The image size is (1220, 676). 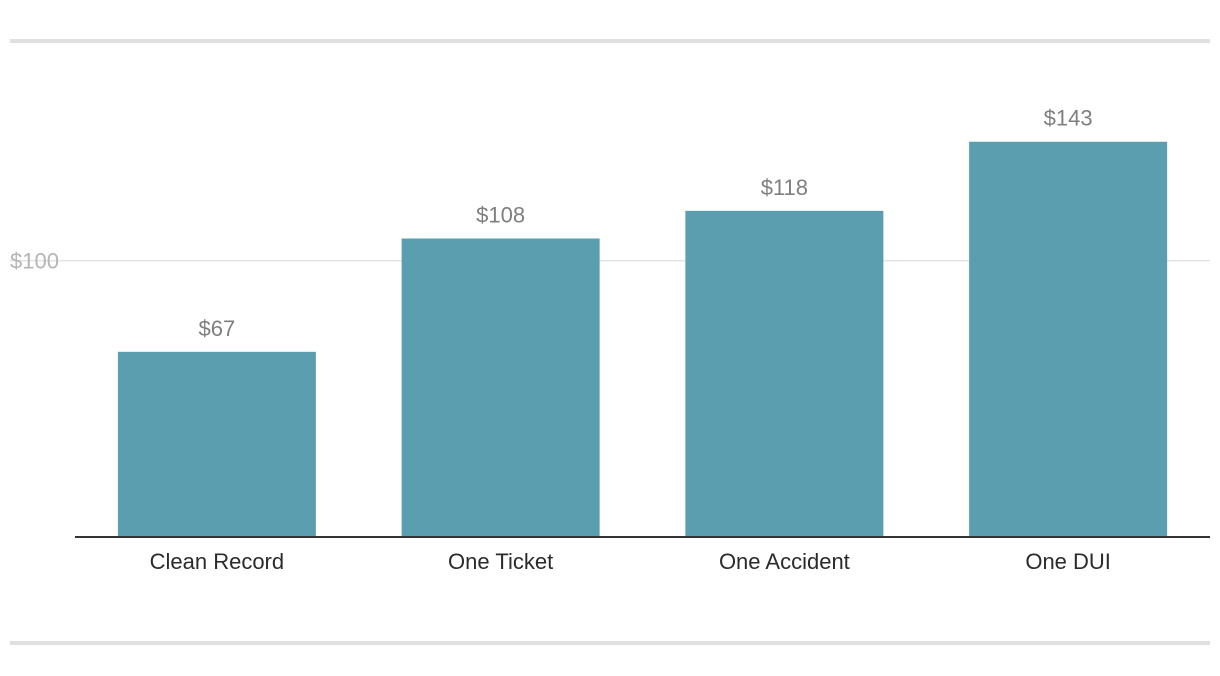 I want to click on bottom-divider, so click(x=610, y=643).